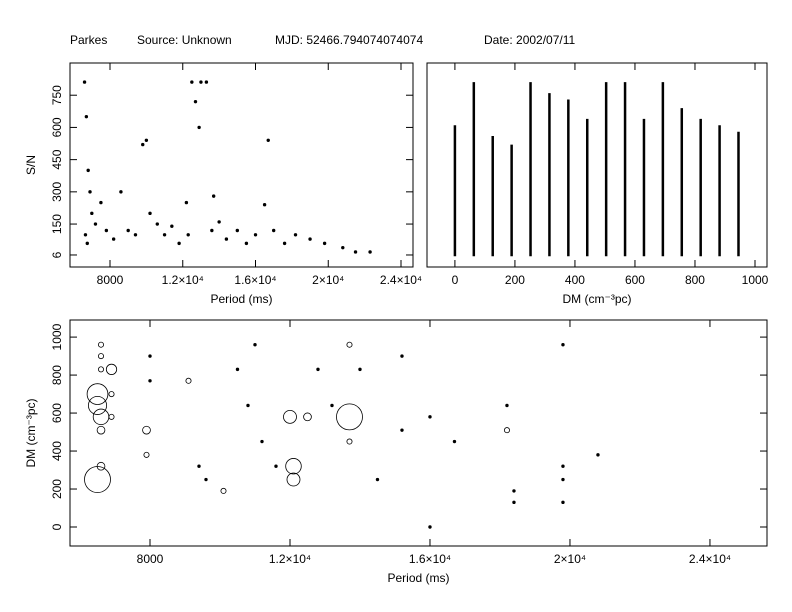 Image resolution: width=792 pixels, height=612 pixels. Describe the element at coordinates (57, 375) in the screenshot. I see `y-tick-label: 800` at that location.